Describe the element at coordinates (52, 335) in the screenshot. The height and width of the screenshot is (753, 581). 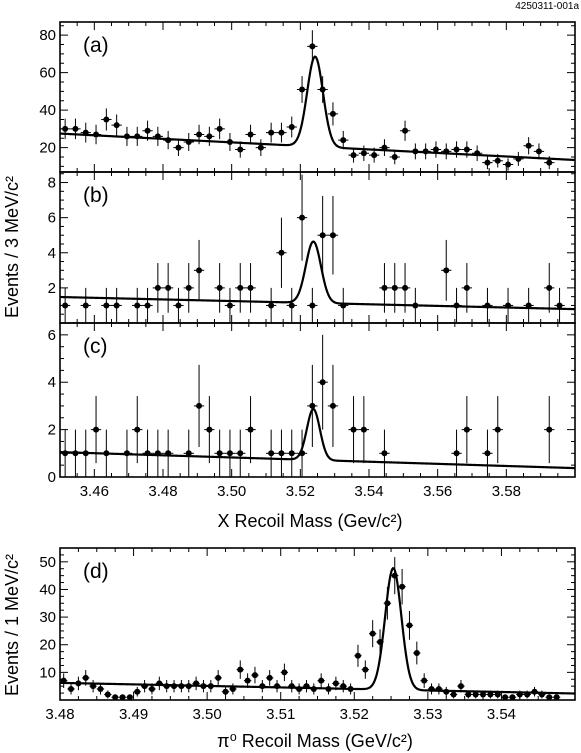
I see `y-tick-label: 6` at that location.